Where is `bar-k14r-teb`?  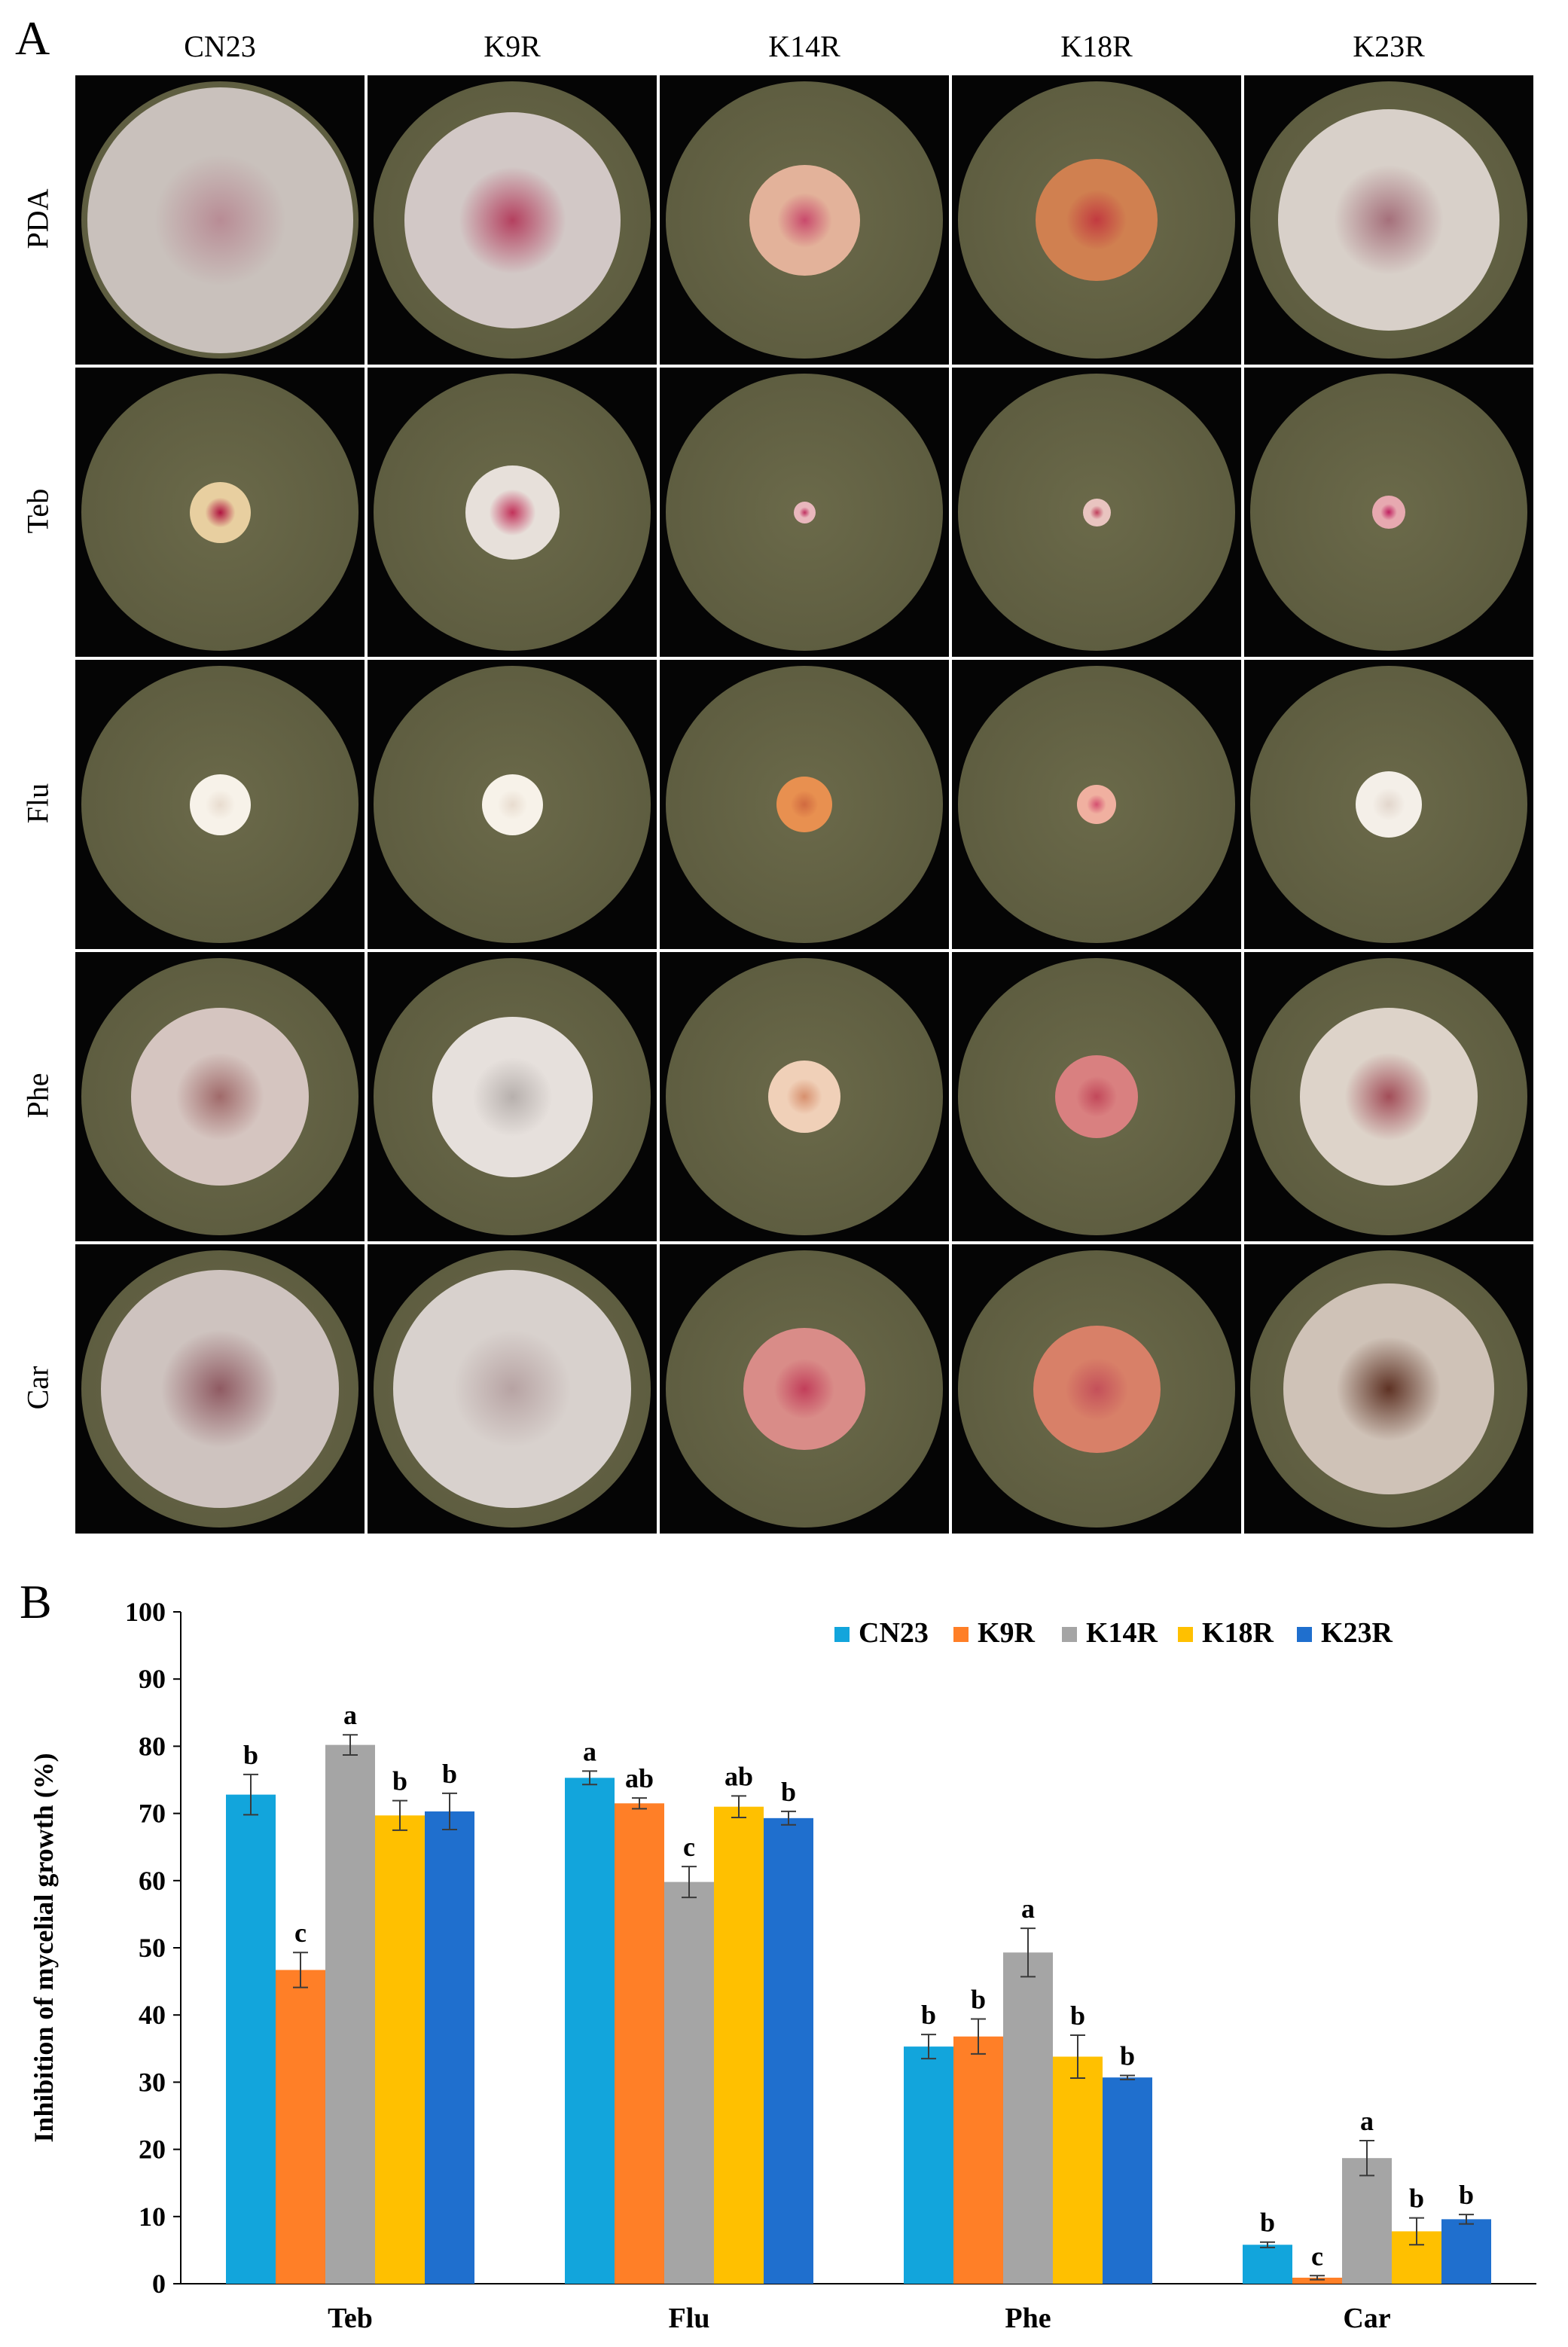 bar-k14r-teb is located at coordinates (350, 2014).